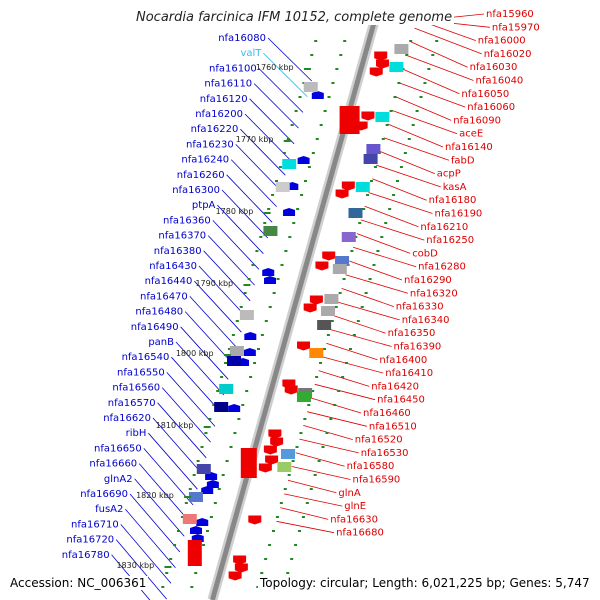  What do you see at coordinates (469, 147) in the screenshot?
I see `right-gene-label: nfa16140` at bounding box center [469, 147].